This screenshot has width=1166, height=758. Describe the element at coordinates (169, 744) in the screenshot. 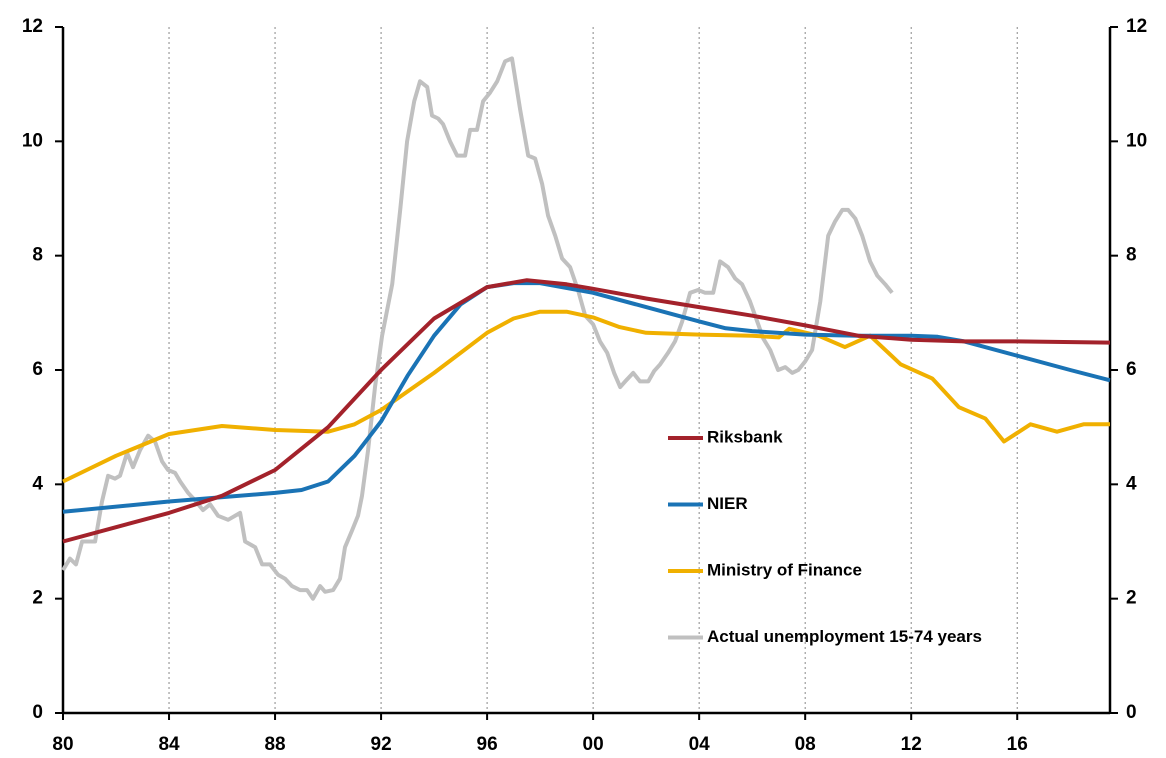

I see `x-tick-label: 84` at that location.